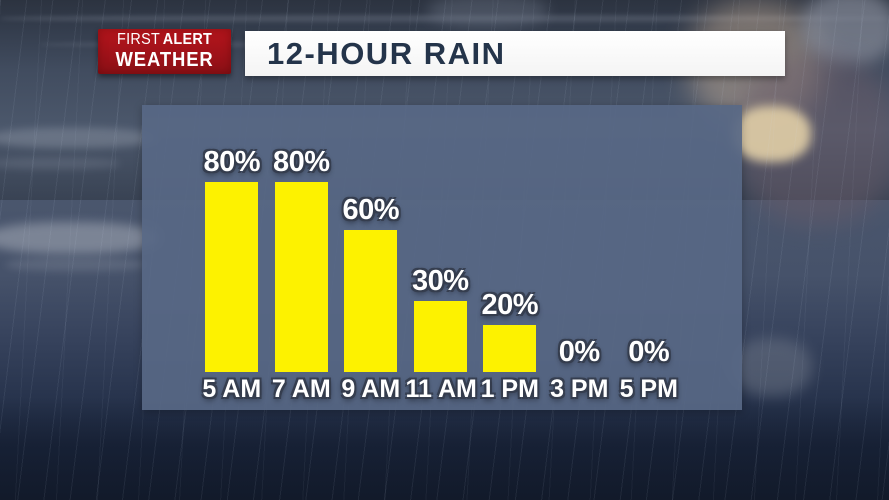  What do you see at coordinates (164, 60) in the screenshot?
I see `logo-word-weather: WEATHER` at bounding box center [164, 60].